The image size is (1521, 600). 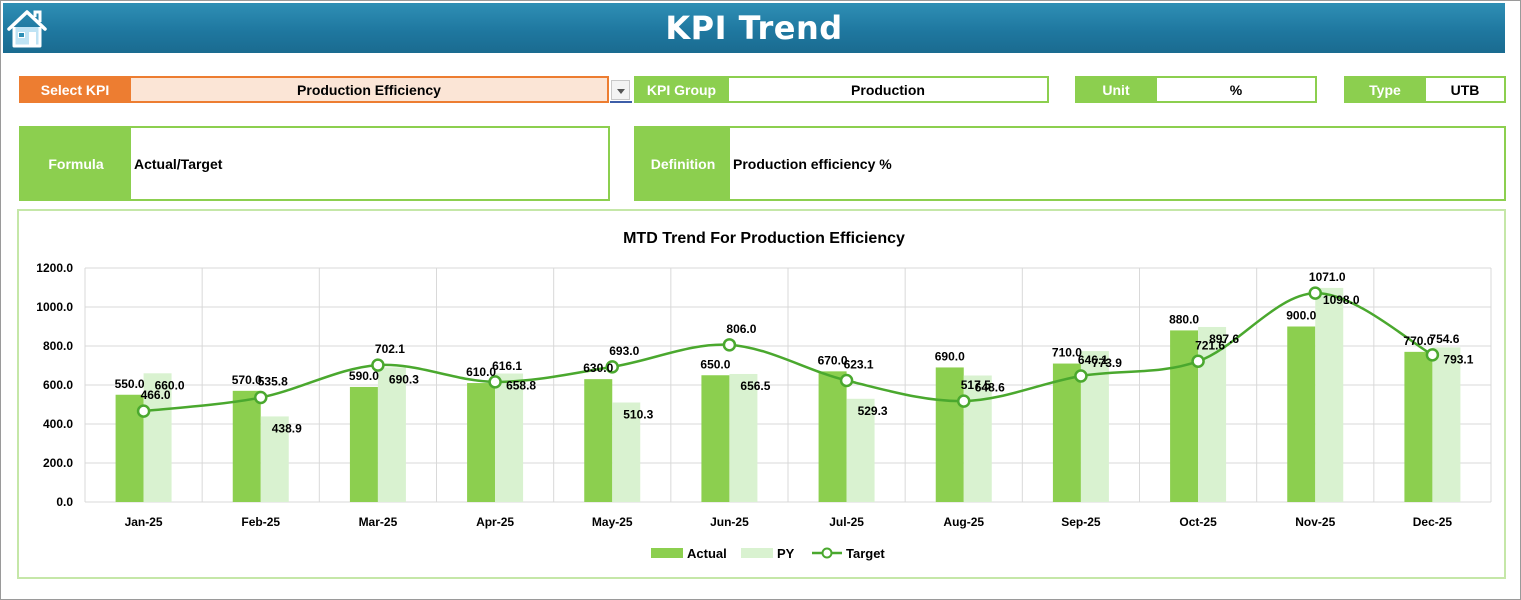 I want to click on py-data-label: 690.3, so click(x=404, y=379).